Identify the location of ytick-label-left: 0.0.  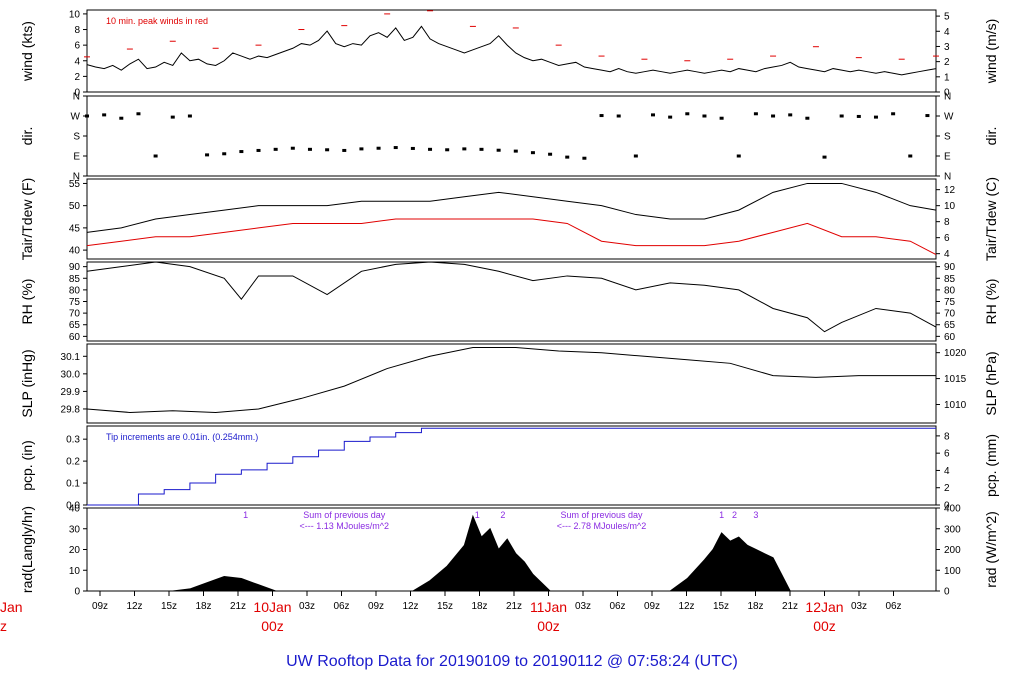
(73, 506).